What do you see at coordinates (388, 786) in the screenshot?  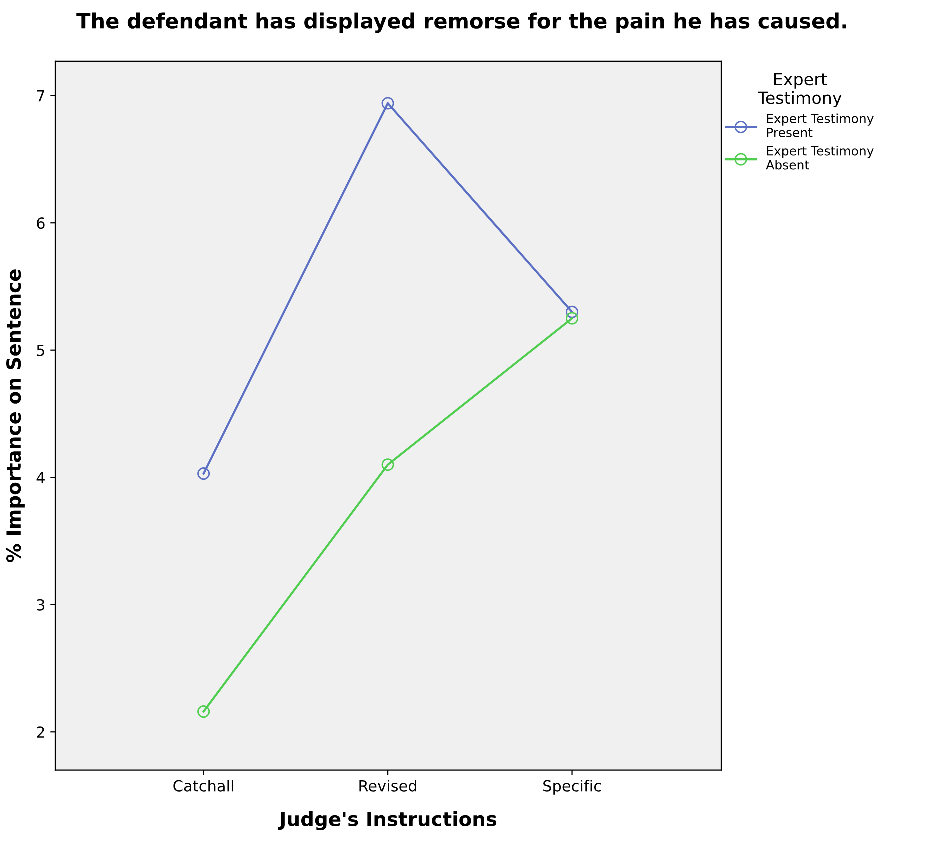 I see `x-tick-label: Revised` at bounding box center [388, 786].